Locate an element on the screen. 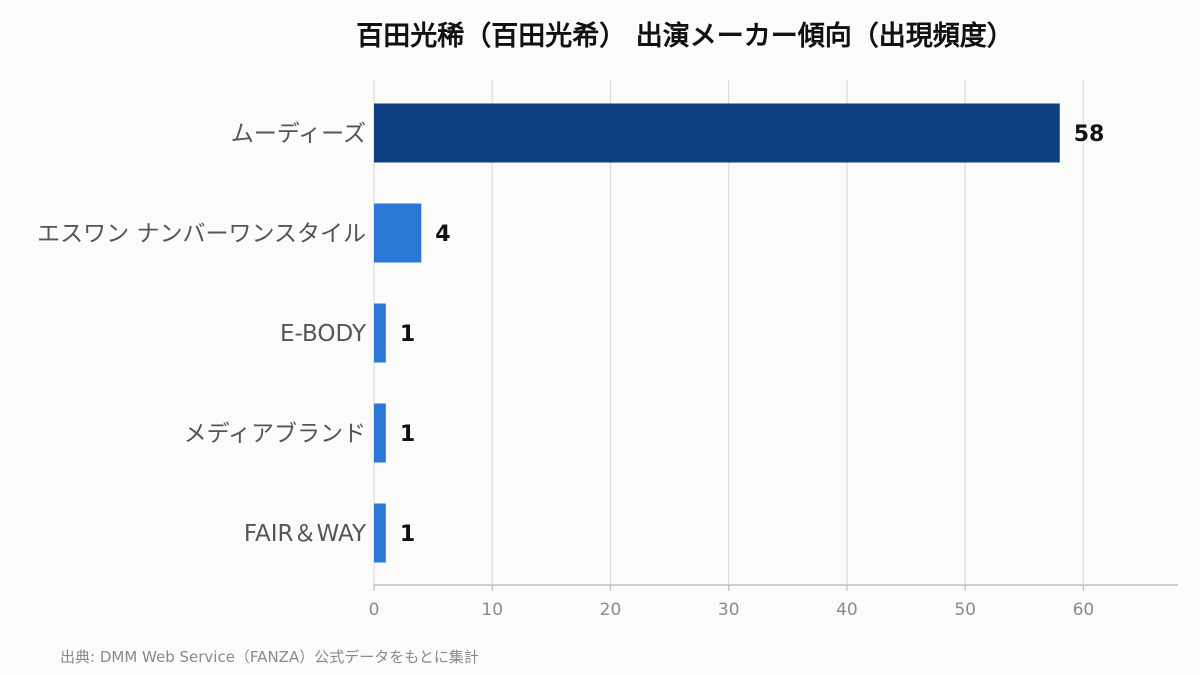 Image resolution: width=1200 pixels, height=675 pixels. tick-label-30: 30 is located at coordinates (729, 610).